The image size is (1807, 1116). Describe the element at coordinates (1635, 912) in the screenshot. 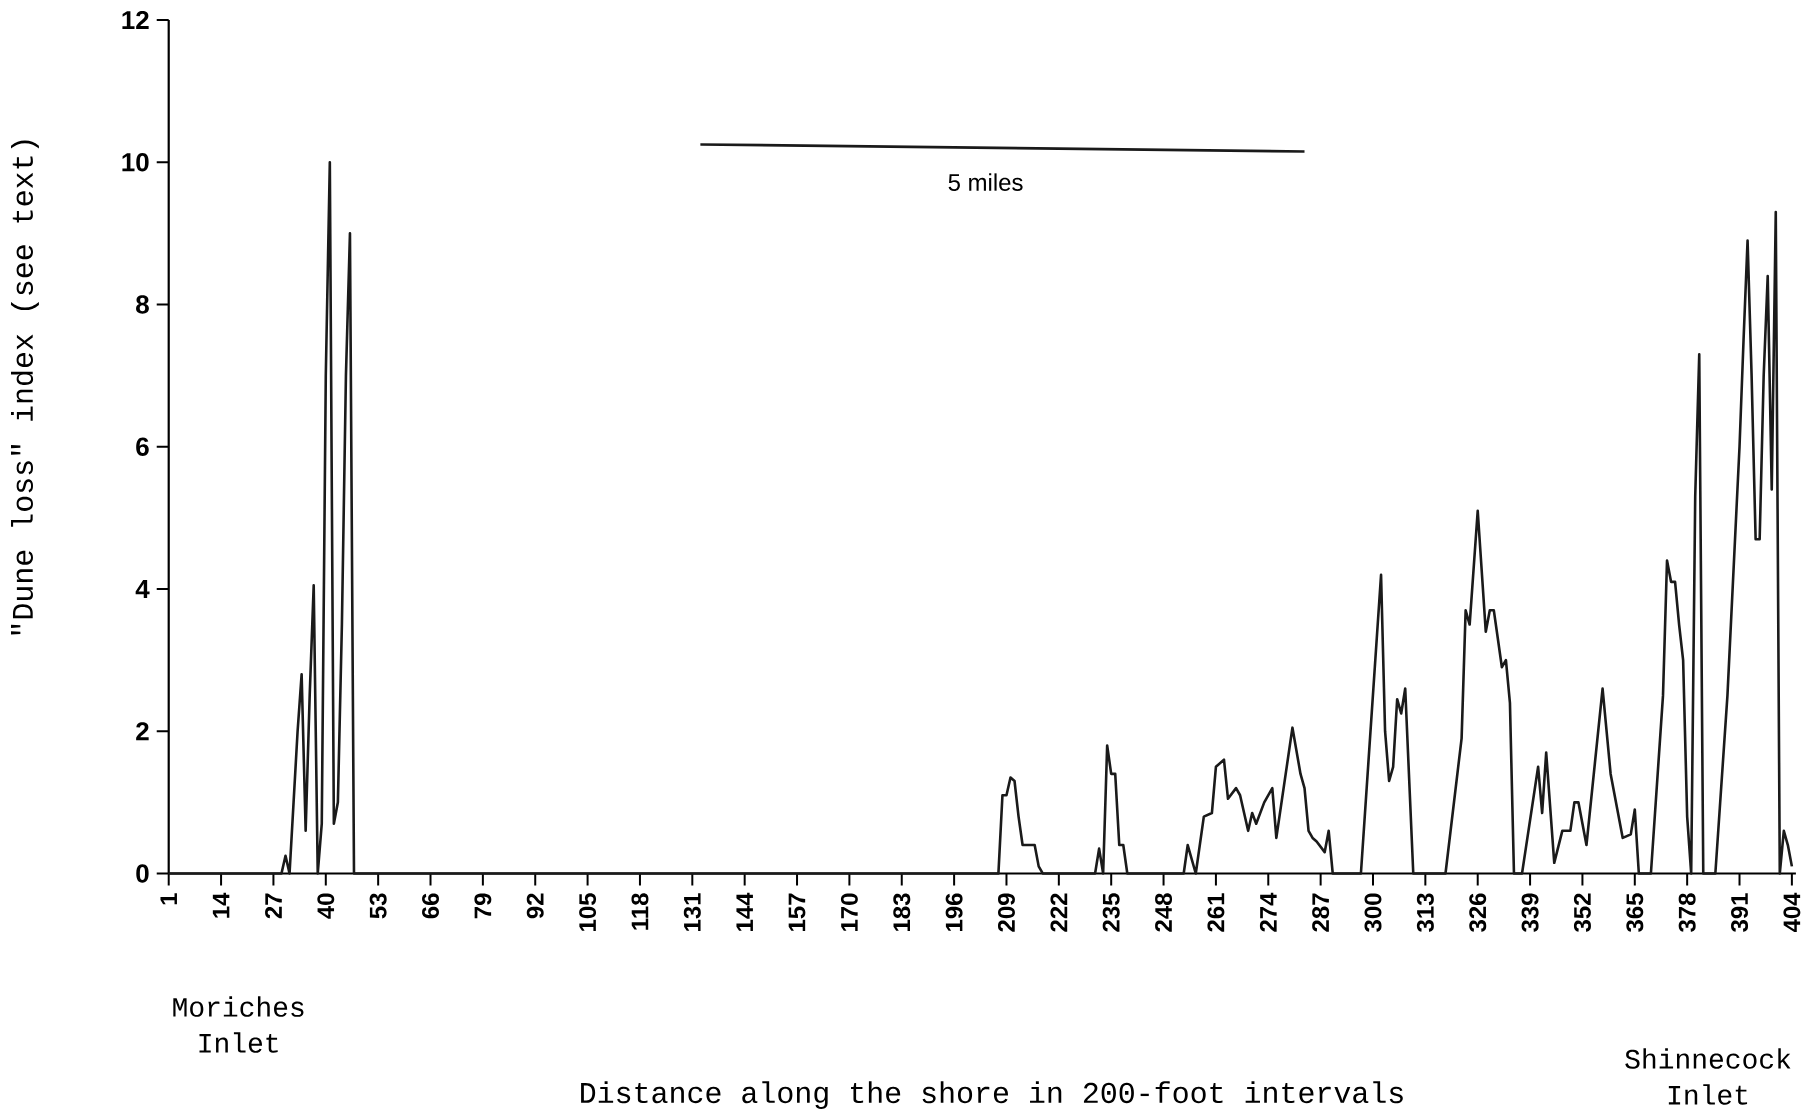

I see `x-tick-label: 365` at that location.